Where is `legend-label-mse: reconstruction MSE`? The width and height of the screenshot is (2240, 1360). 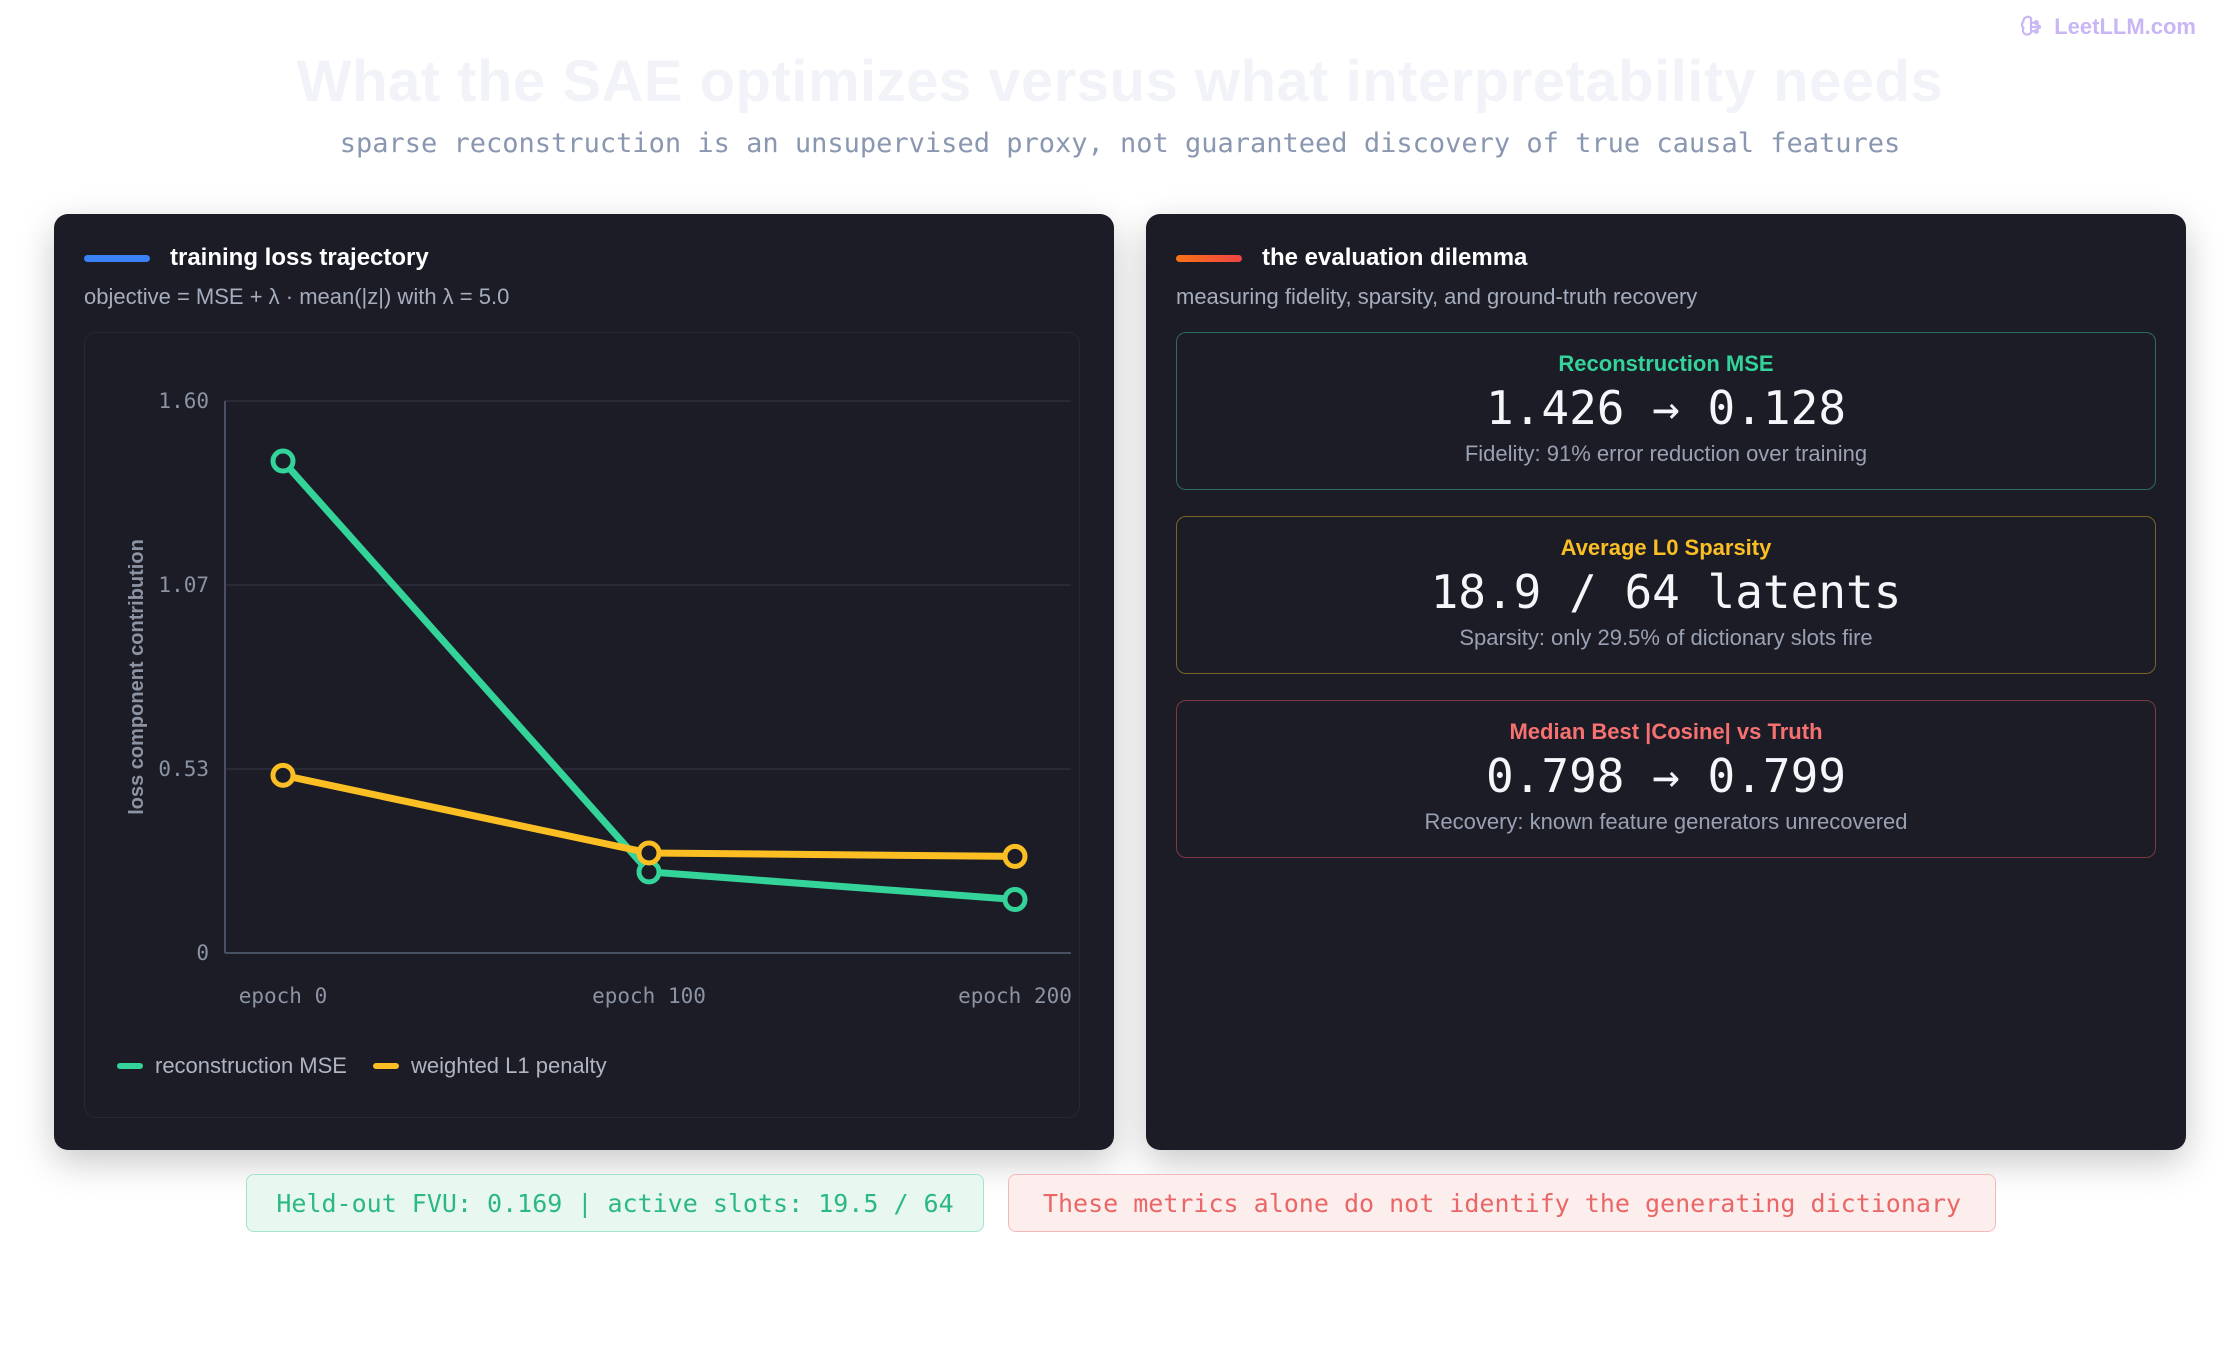
legend-label-mse: reconstruction MSE is located at coordinates (251, 1065).